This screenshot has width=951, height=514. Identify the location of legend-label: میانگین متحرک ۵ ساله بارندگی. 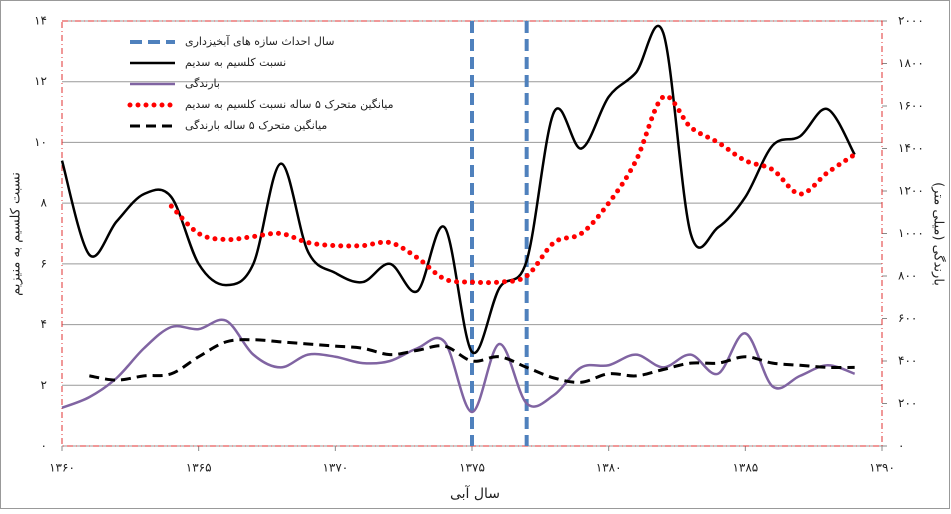
(256, 125).